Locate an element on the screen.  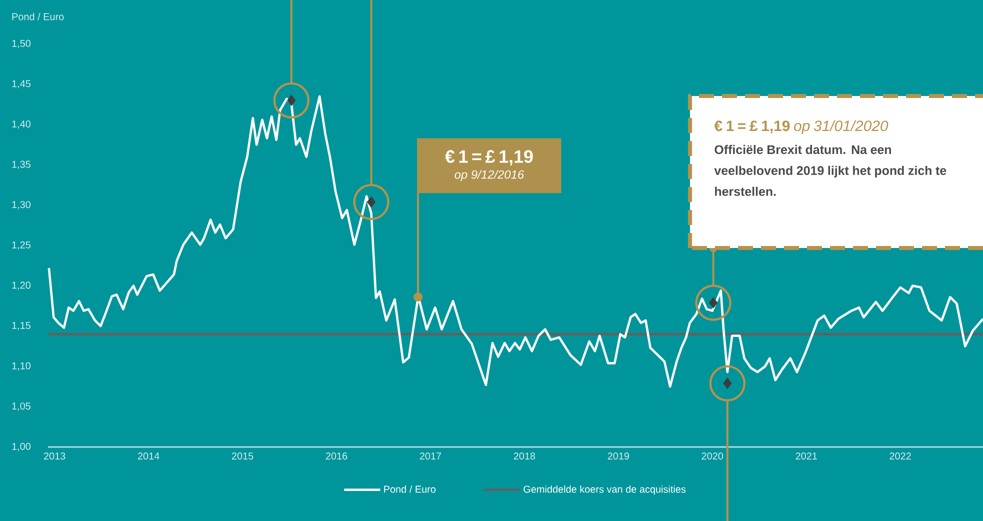
x-tick-label: 2016 is located at coordinates (337, 456).